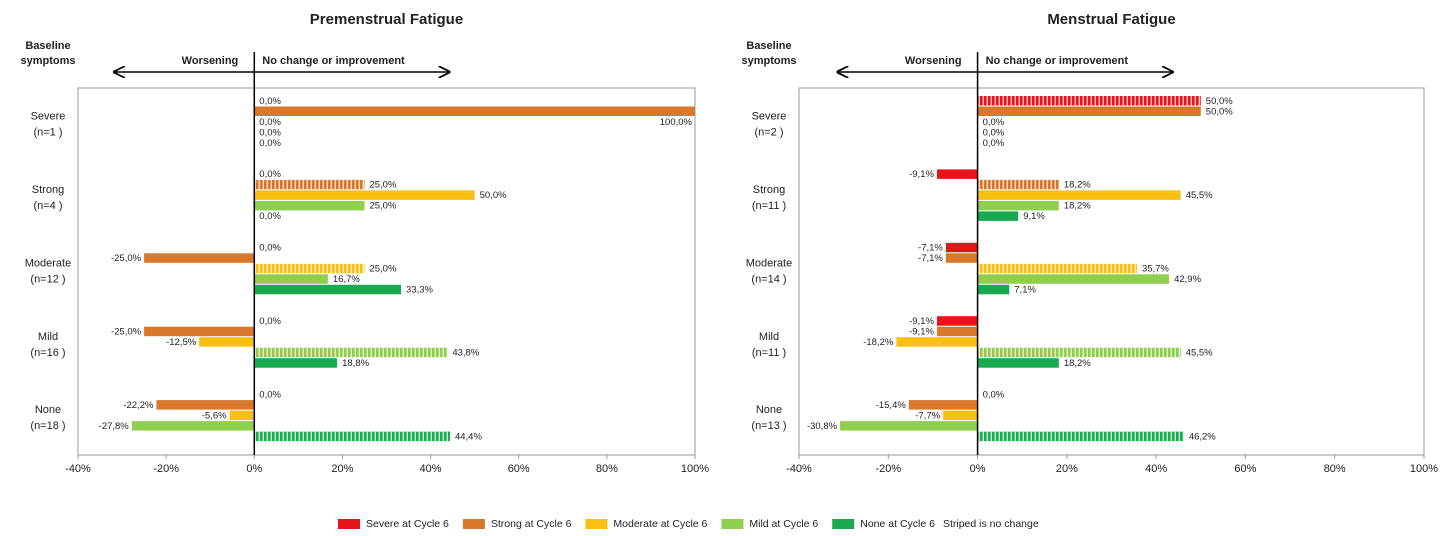 The image size is (1442, 536). Describe the element at coordinates (419, 290) in the screenshot. I see `value-label: 33,3%` at that location.